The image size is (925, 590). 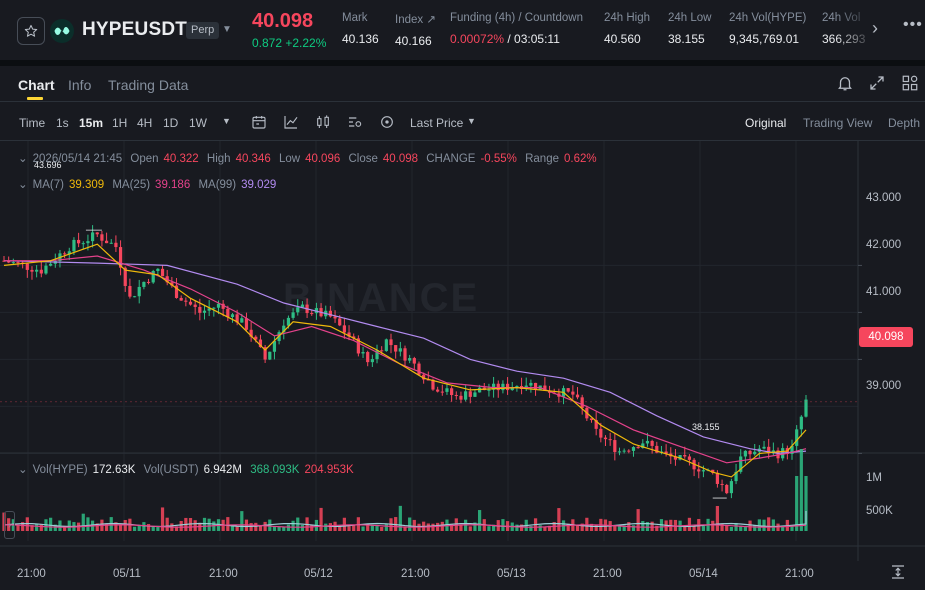 I want to click on layout-grid-icon, so click(x=910, y=83).